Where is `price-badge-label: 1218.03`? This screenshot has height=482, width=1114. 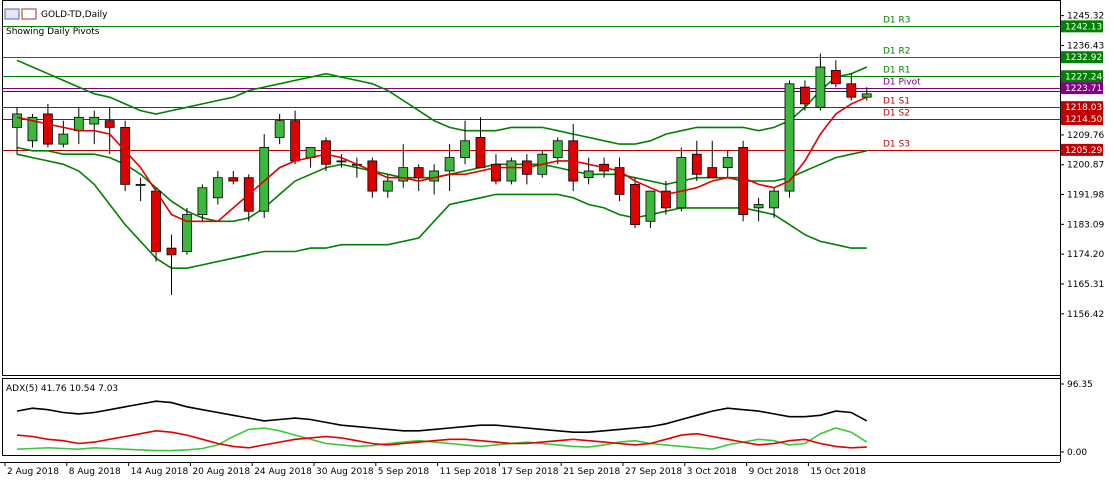 price-badge-label: 1218.03 is located at coordinates (1083, 108).